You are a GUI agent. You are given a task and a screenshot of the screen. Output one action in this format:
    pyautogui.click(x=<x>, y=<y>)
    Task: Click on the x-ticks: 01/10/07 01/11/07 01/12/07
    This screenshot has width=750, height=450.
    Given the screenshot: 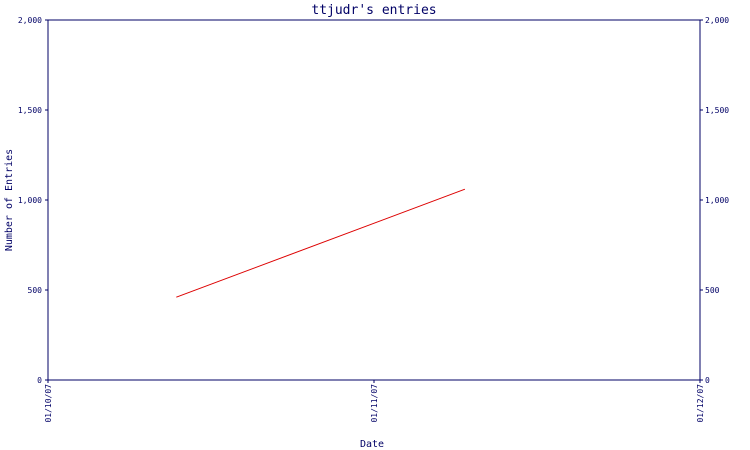 What is the action you would take?
    pyautogui.click(x=374, y=401)
    